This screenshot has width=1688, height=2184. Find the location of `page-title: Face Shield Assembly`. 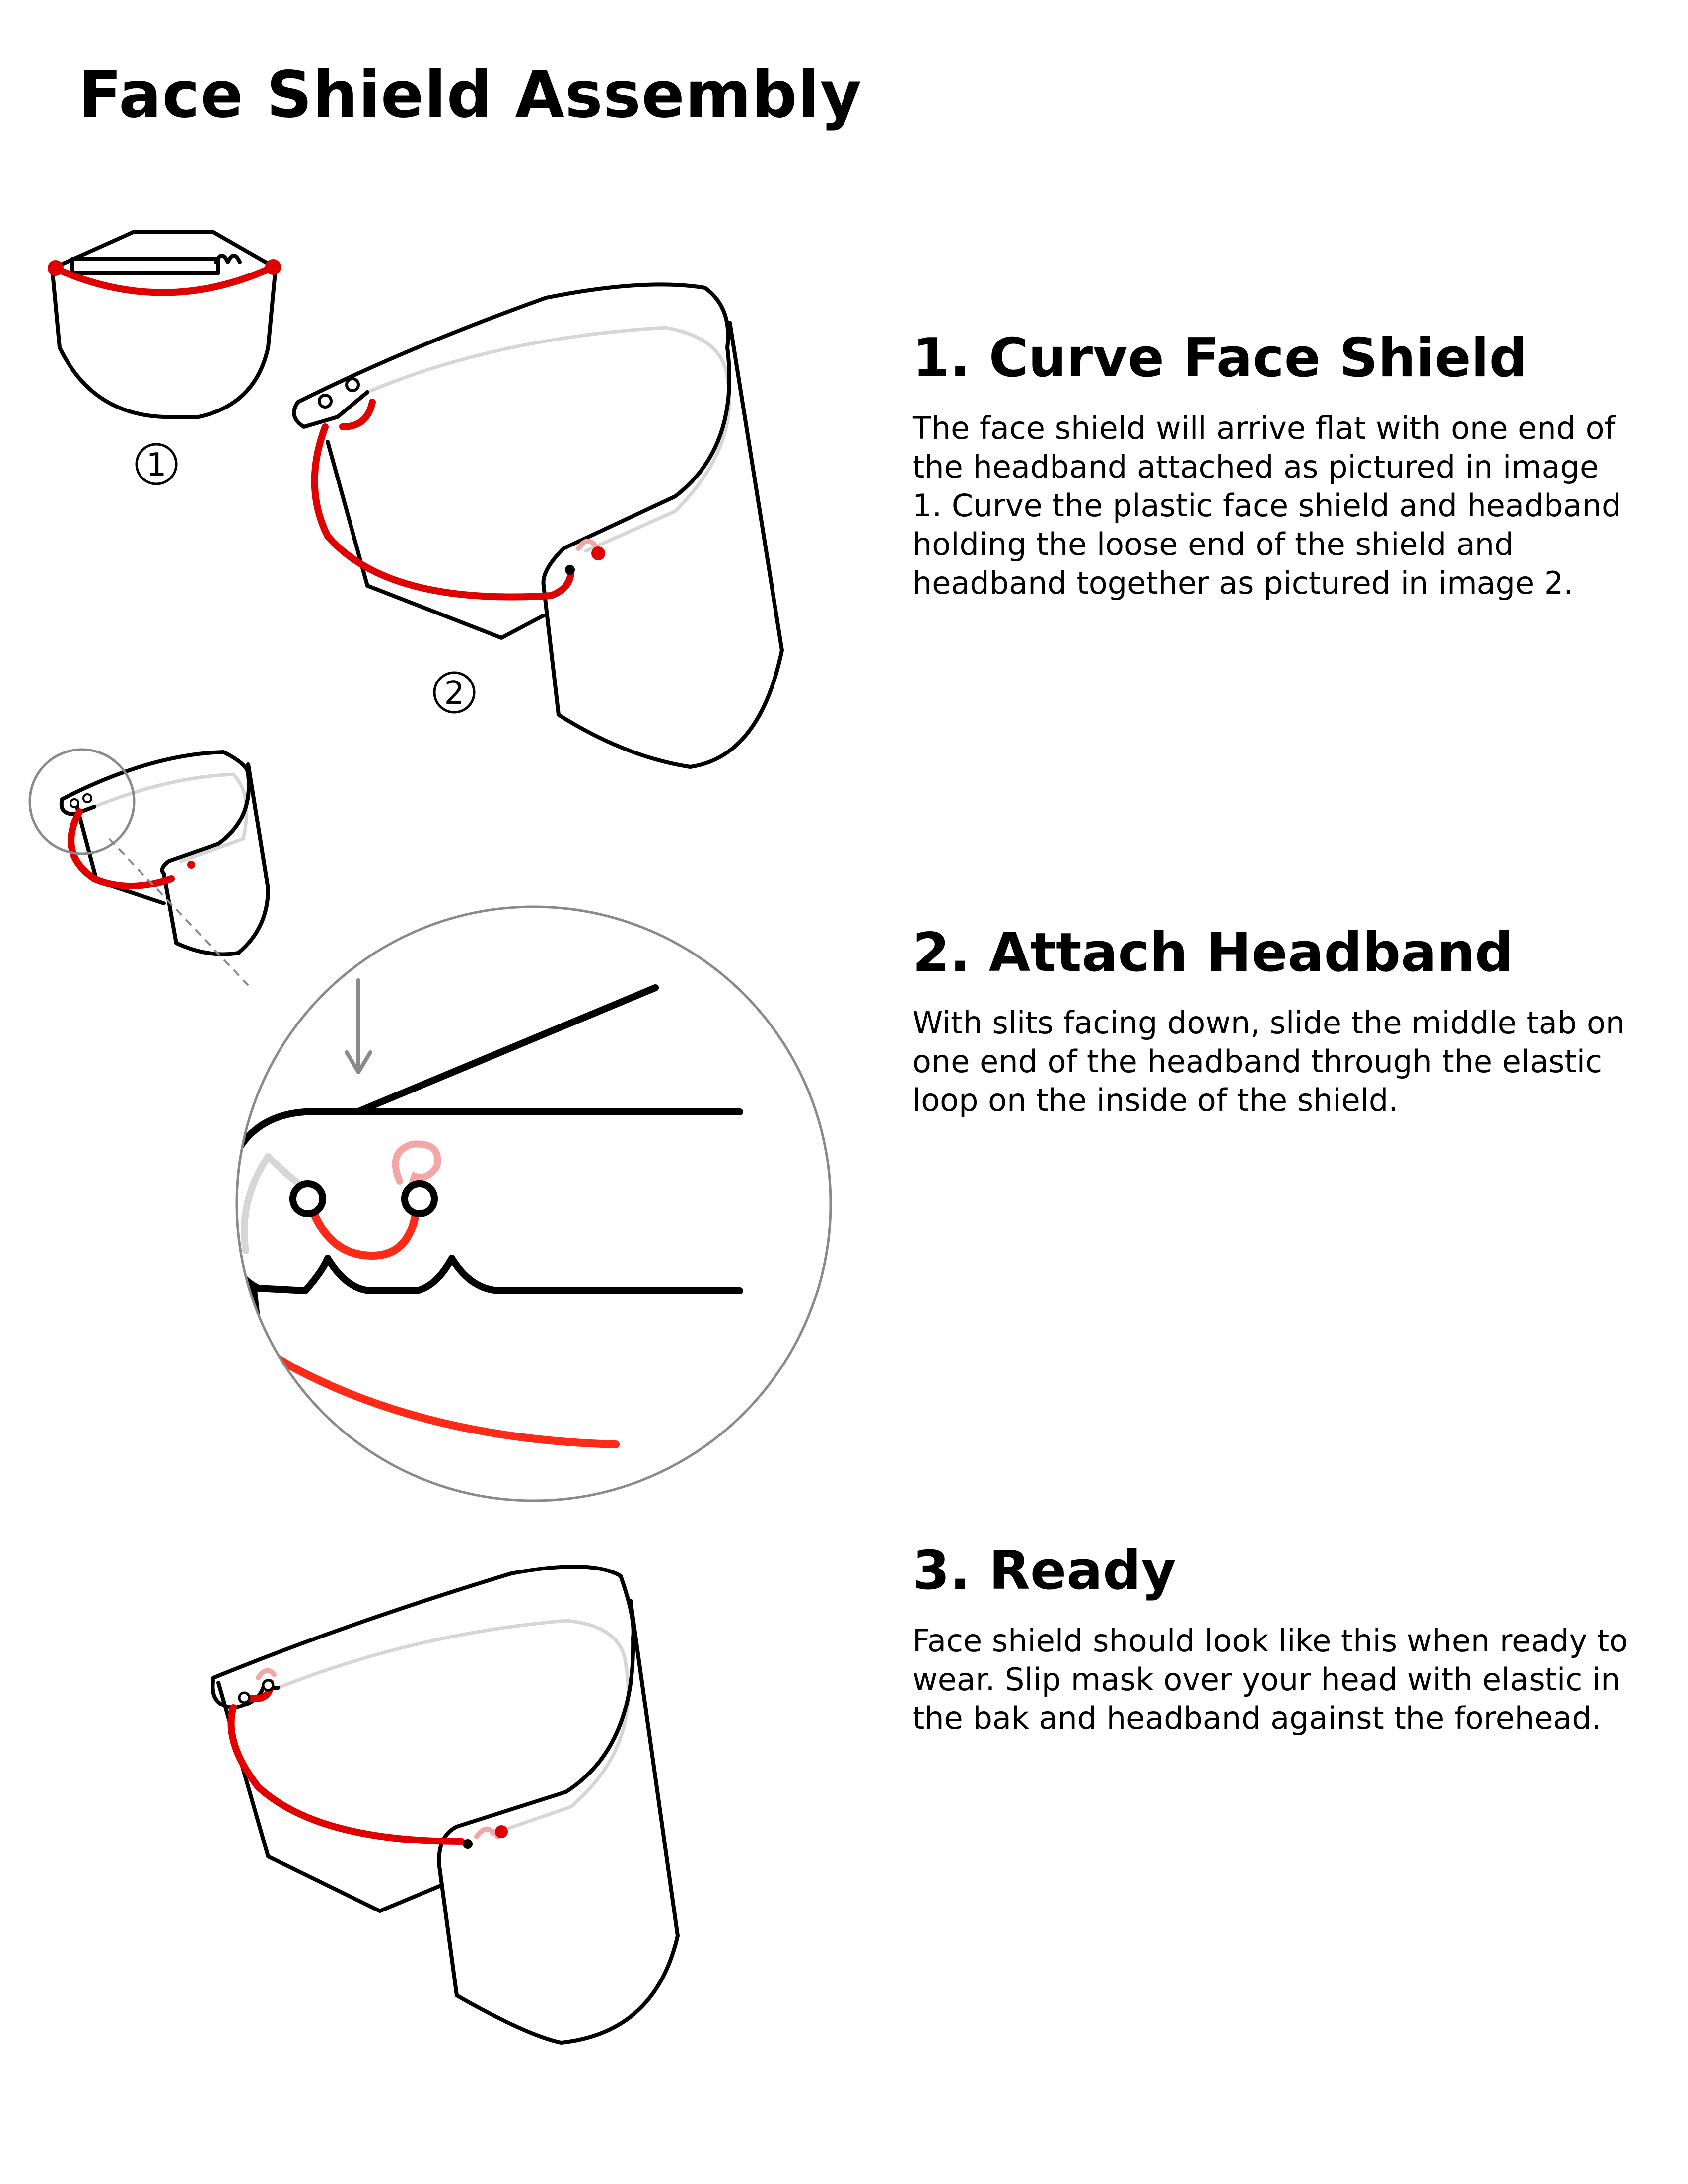

page-title: Face Shield Assembly is located at coordinates (470, 95).